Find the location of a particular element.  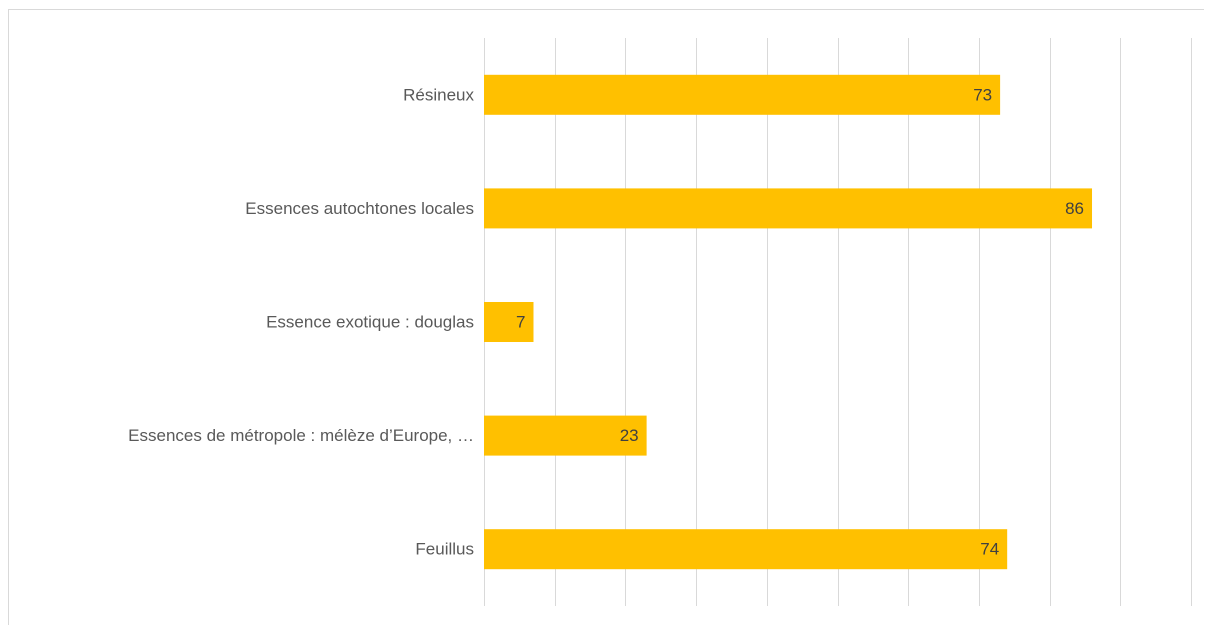

data-label: 23 is located at coordinates (629, 435).